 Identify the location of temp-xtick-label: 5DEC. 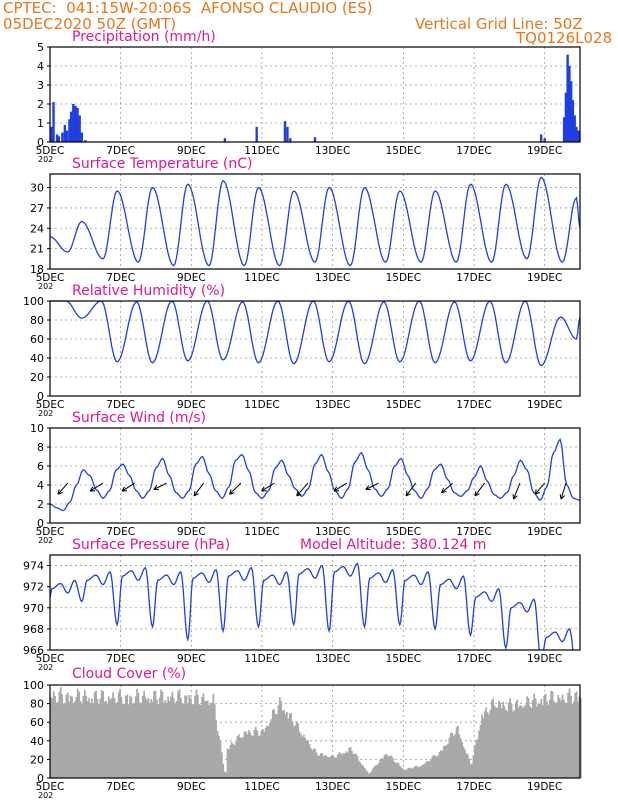
(50, 278).